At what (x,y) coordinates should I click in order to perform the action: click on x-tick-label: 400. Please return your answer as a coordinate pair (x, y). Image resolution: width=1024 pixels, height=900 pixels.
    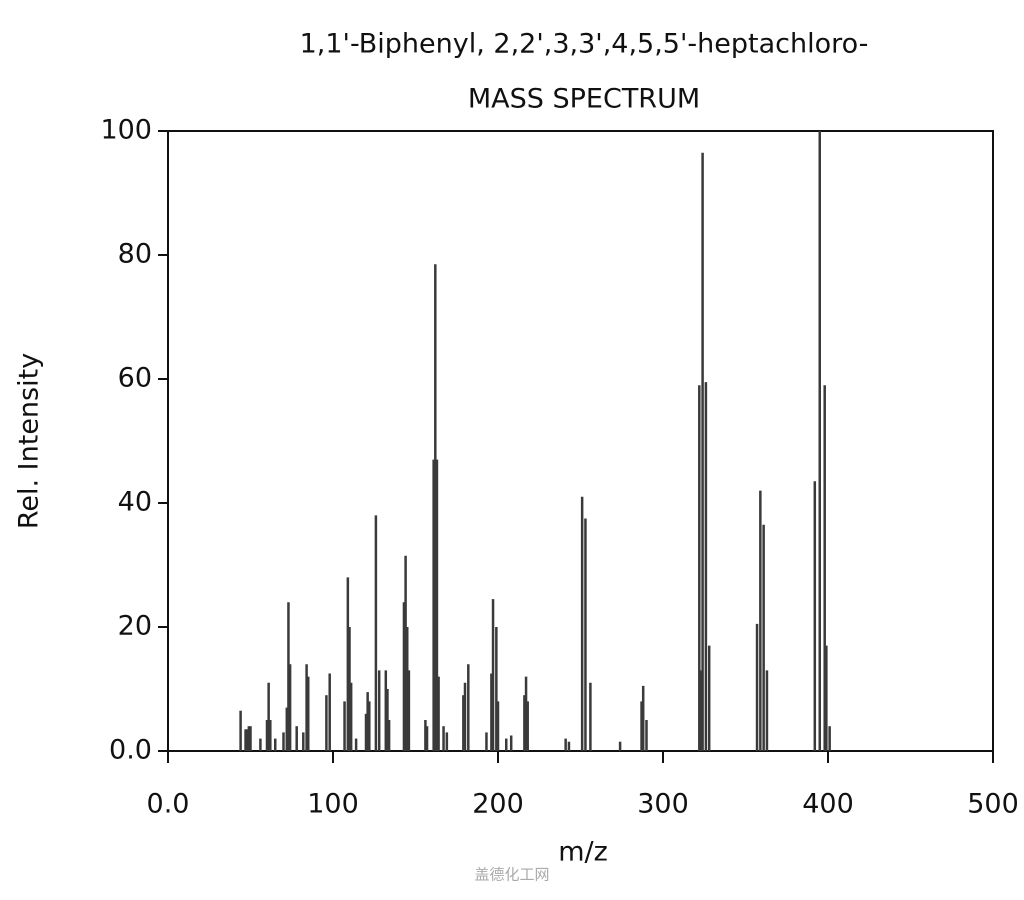
    Looking at the image, I should click on (828, 804).